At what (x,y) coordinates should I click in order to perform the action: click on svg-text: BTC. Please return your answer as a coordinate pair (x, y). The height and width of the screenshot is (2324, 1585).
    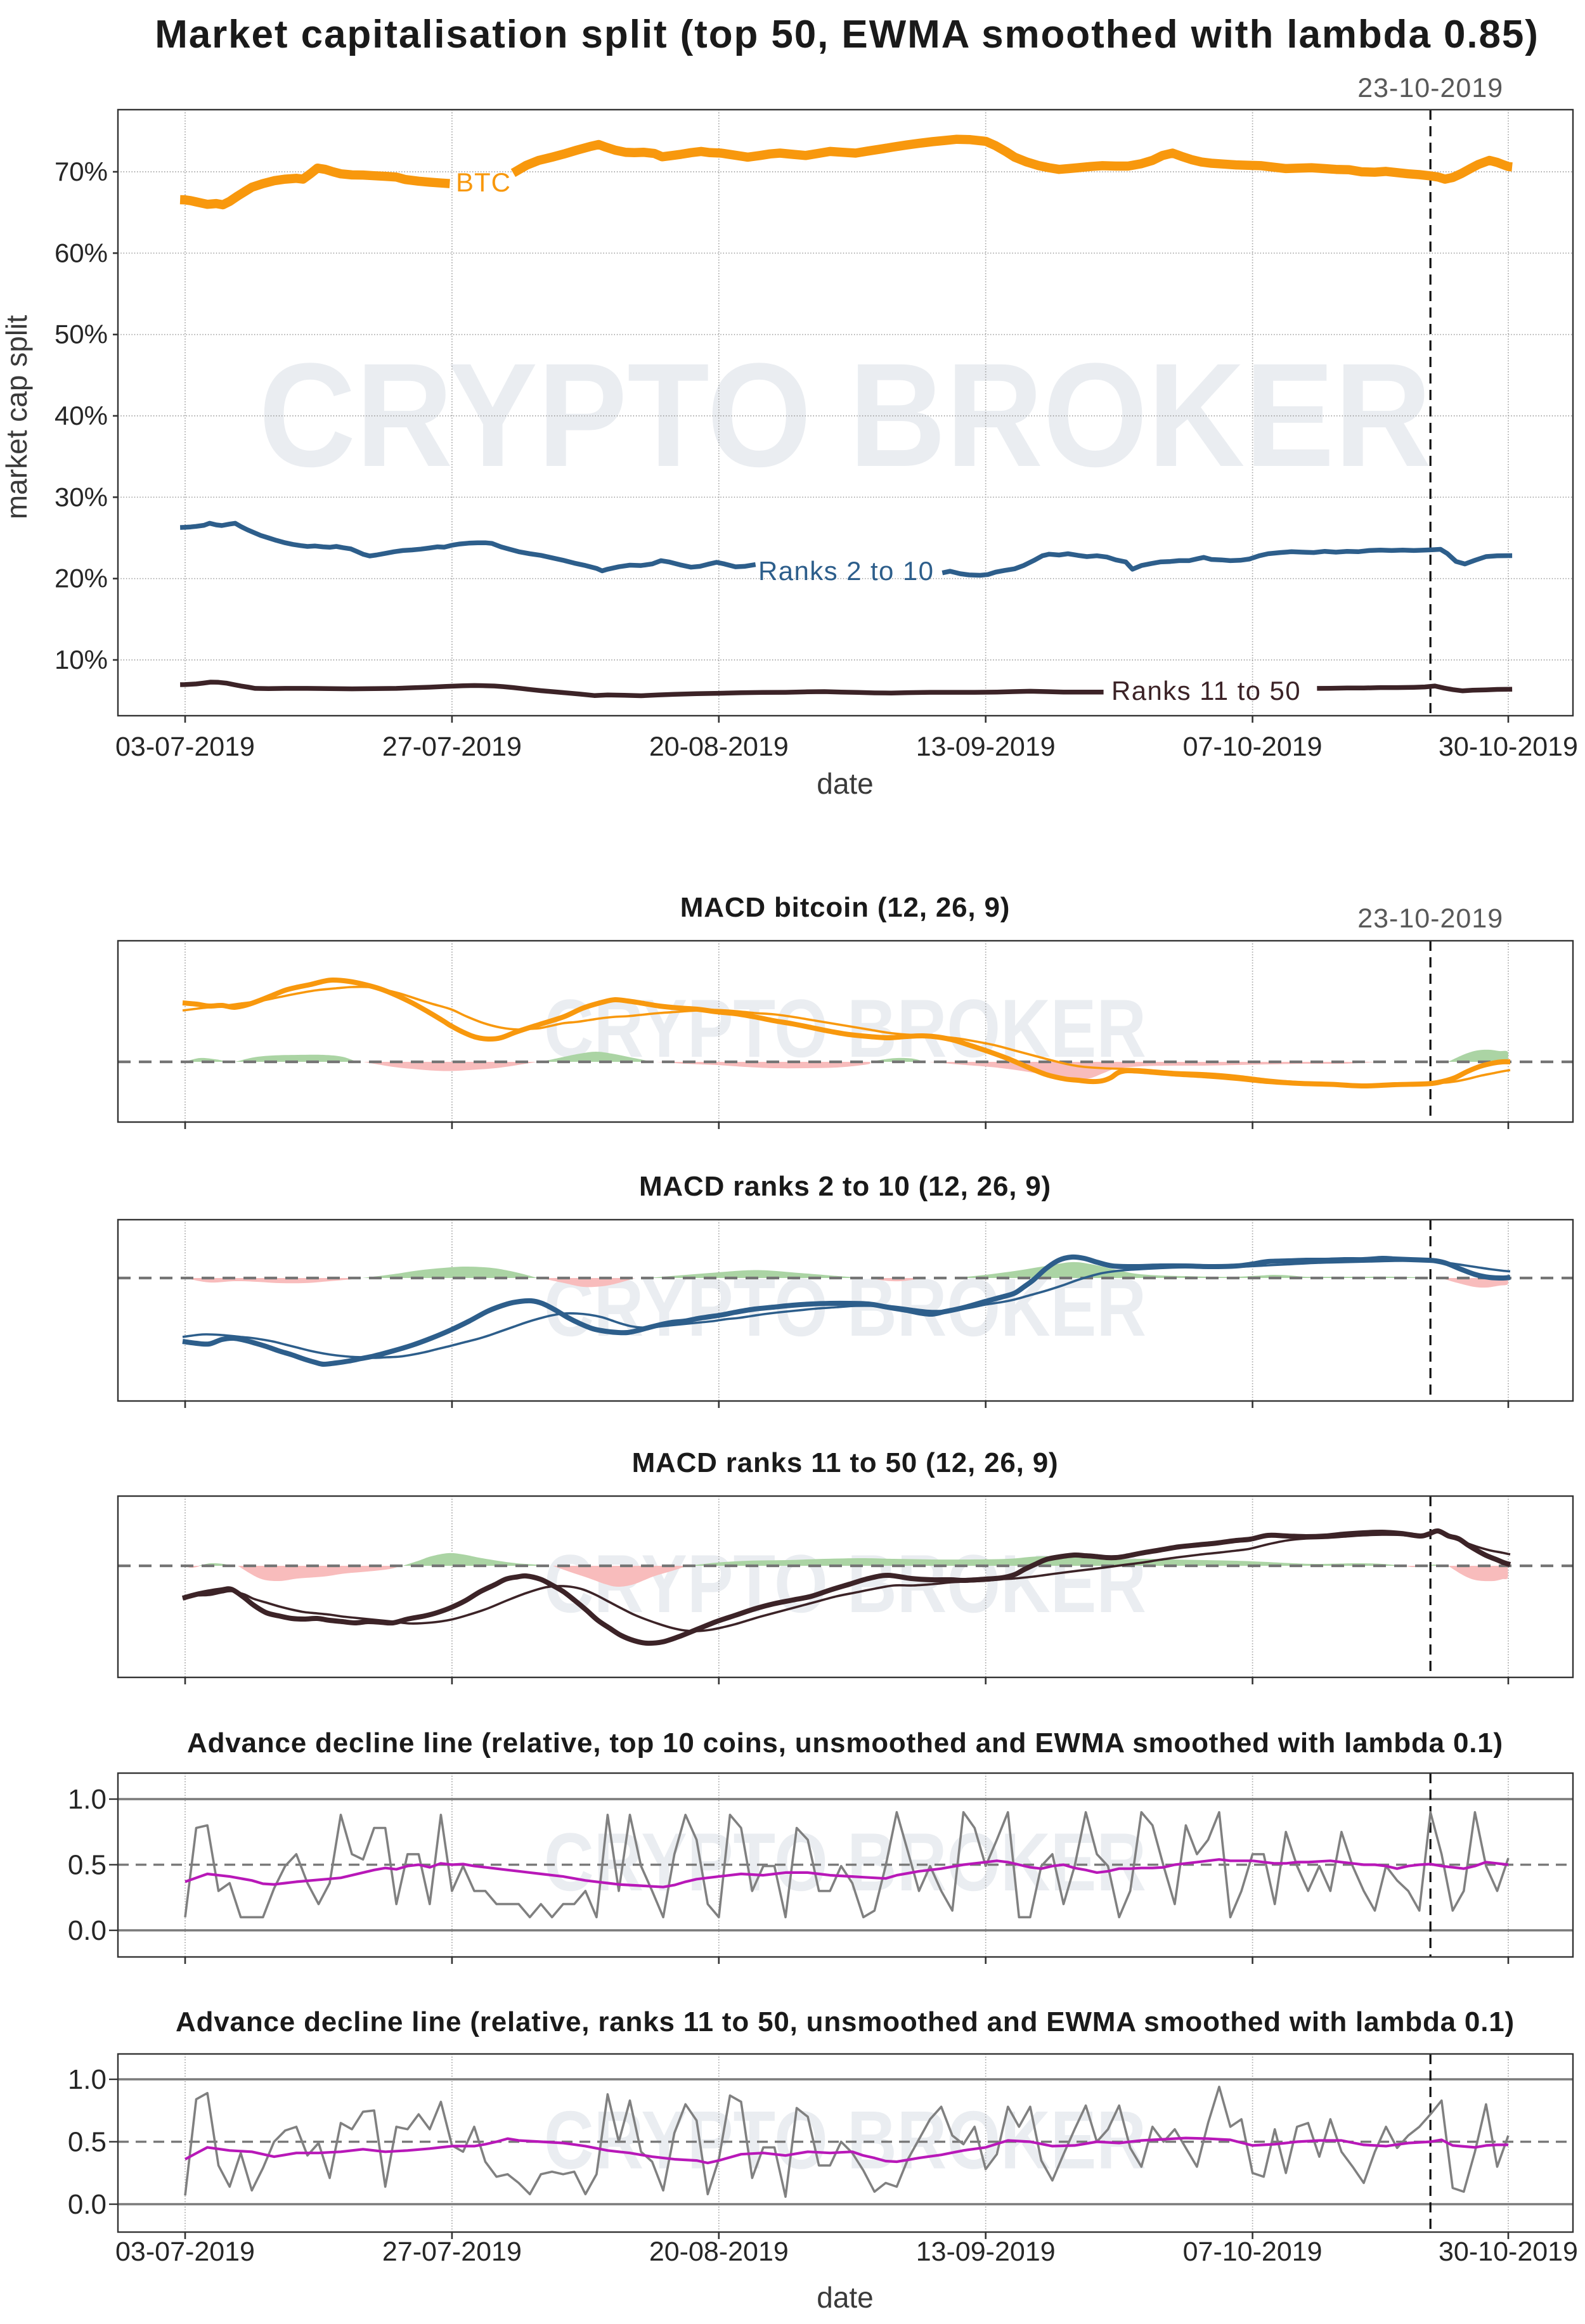
    Looking at the image, I should click on (483, 182).